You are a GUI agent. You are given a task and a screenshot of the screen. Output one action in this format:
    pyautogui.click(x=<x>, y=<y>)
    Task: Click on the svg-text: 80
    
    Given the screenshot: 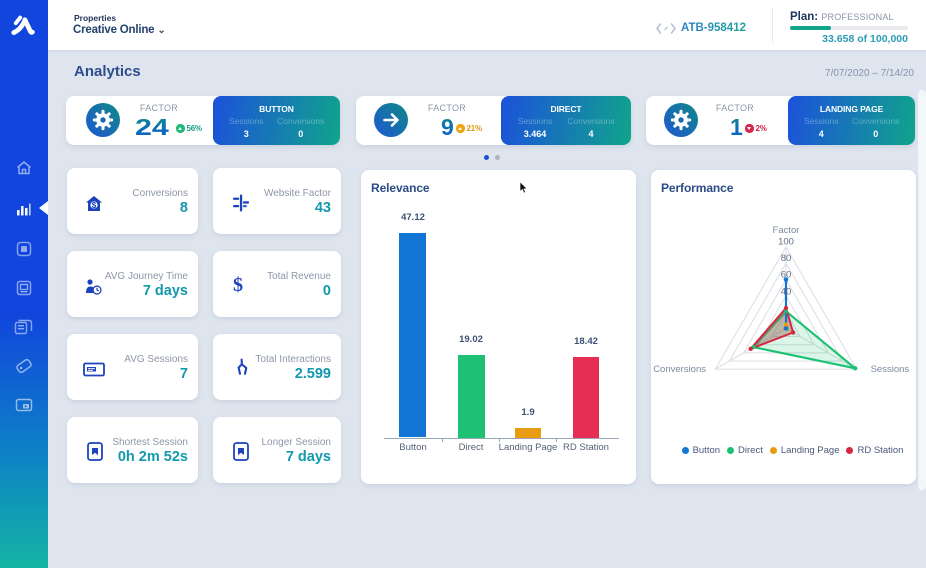 What is the action you would take?
    pyautogui.click(x=786, y=258)
    